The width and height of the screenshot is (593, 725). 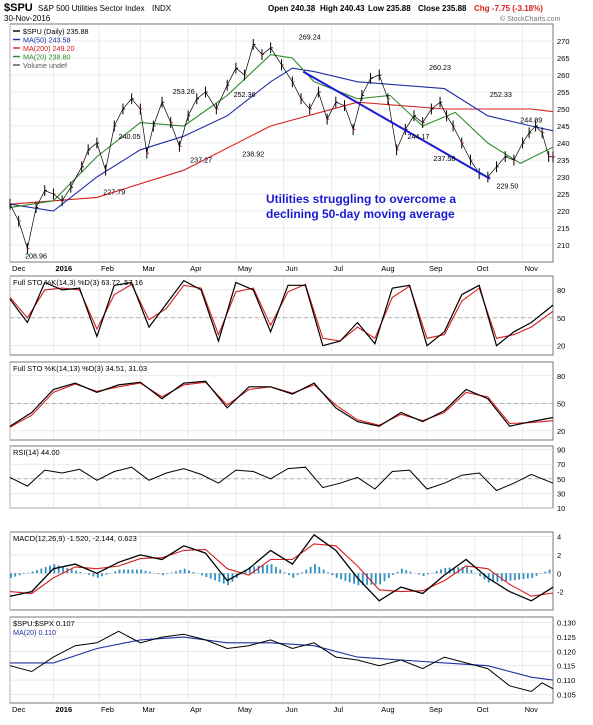 I want to click on price-panel-ytick-label: 255, so click(x=563, y=92).